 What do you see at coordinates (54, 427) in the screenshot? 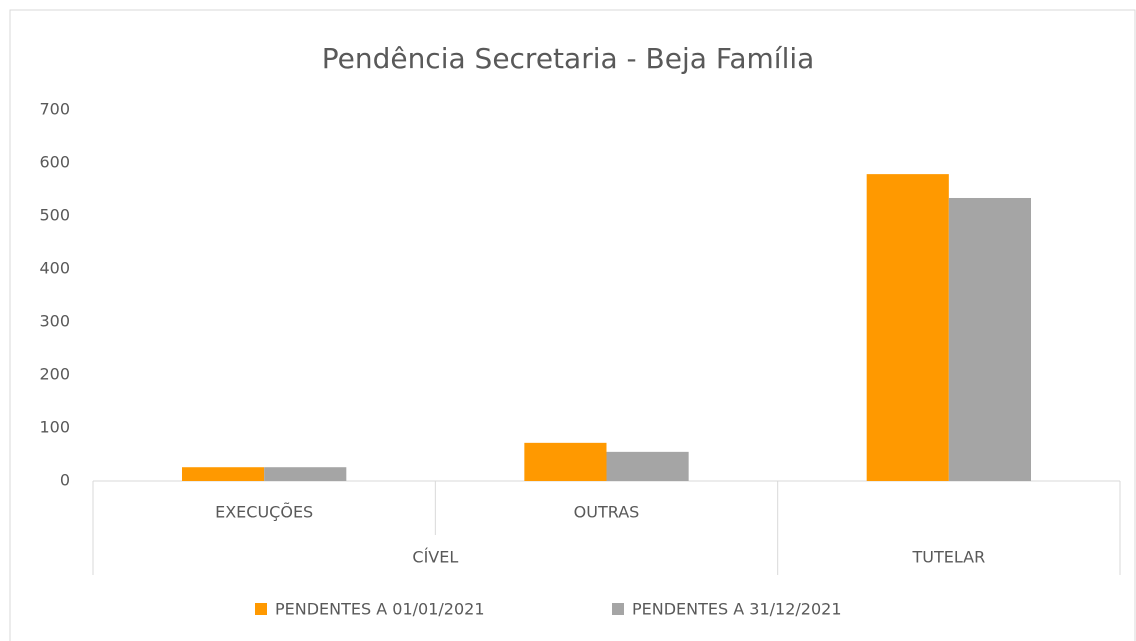
I see `y-tick-label: 100` at bounding box center [54, 427].